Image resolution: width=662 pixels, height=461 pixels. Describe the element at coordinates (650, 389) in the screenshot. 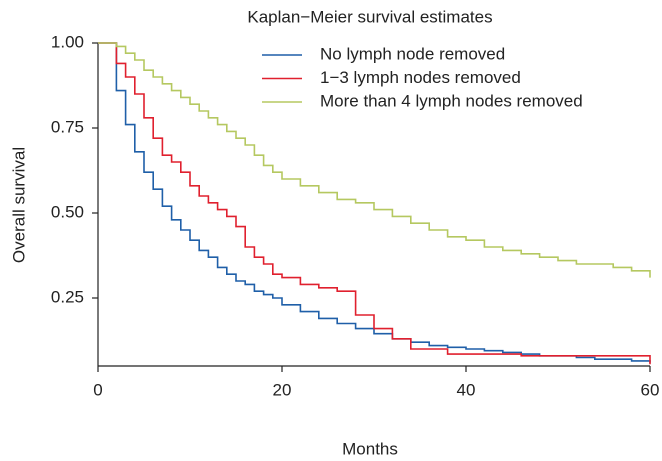

I see `x-tick-label: 60` at that location.